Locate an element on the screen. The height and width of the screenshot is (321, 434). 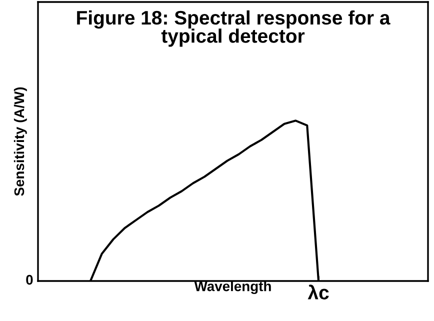
x-axis-title: Wavelength is located at coordinates (232, 287).